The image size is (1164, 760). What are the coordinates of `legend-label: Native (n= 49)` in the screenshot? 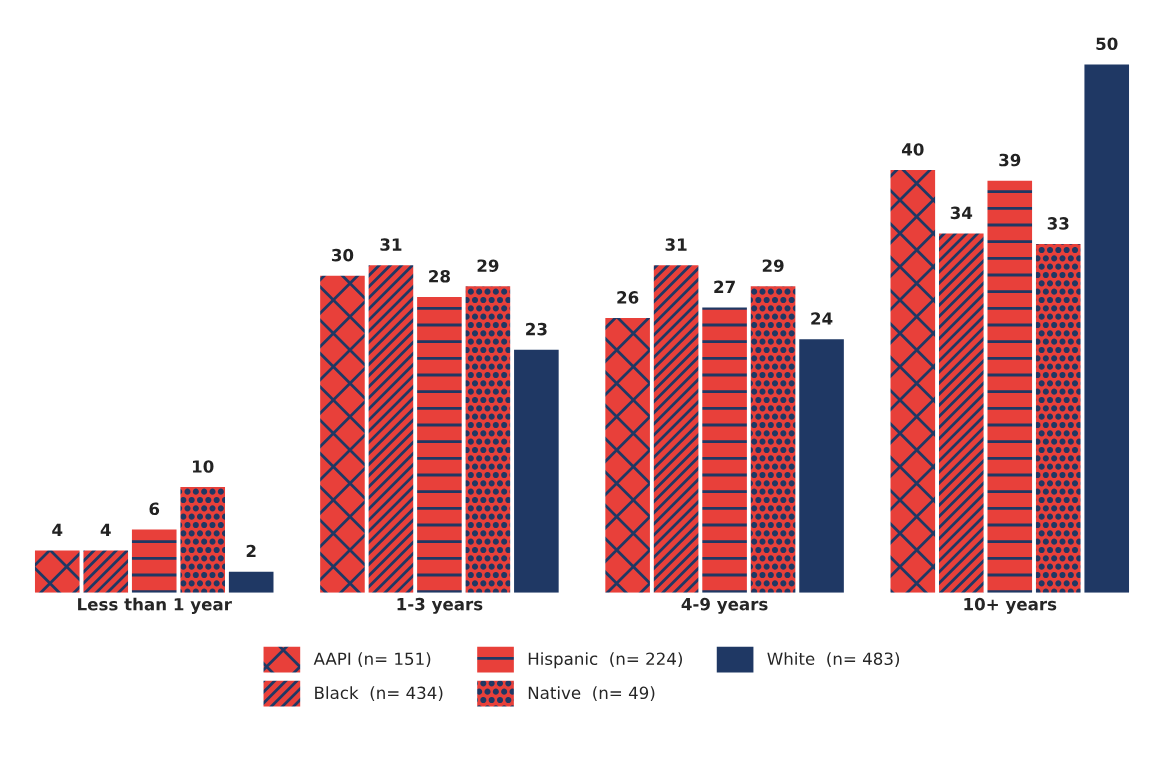 It's located at (591, 694).